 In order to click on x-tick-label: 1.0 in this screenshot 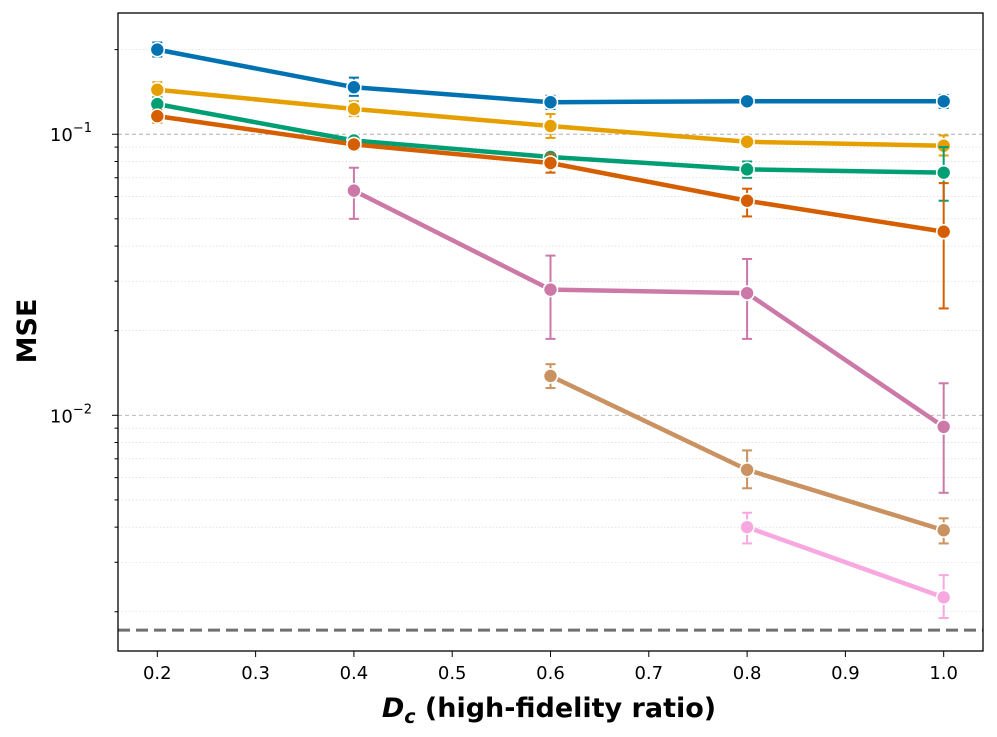, I will do `click(943, 673)`.